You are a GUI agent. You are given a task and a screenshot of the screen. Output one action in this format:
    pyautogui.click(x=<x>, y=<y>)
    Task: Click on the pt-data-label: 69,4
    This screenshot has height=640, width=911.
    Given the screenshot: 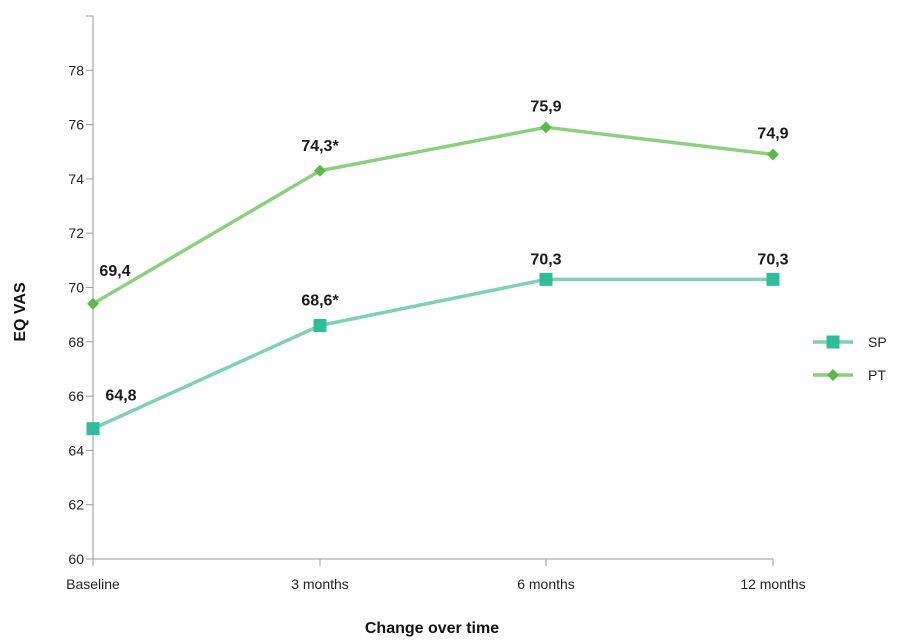 What is the action you would take?
    pyautogui.click(x=114, y=271)
    